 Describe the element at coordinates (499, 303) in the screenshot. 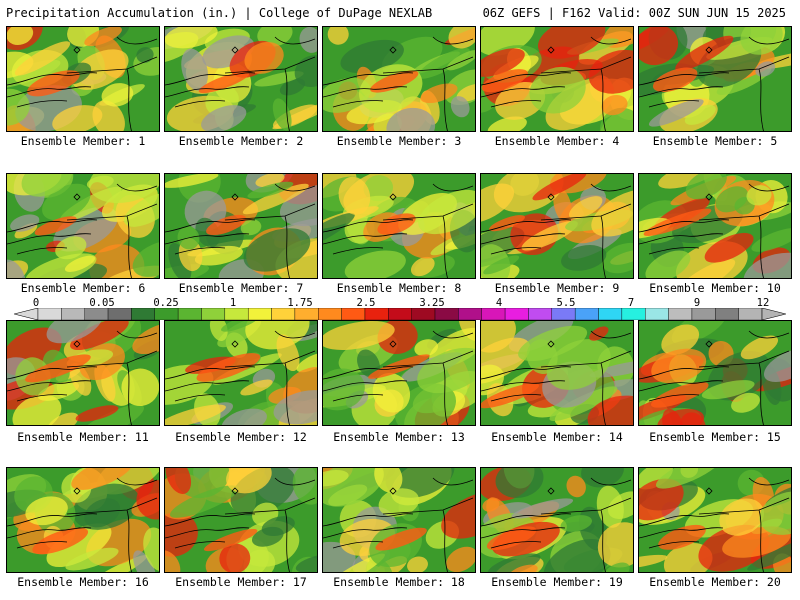

I see `colorbar-tick-label: 4` at that location.